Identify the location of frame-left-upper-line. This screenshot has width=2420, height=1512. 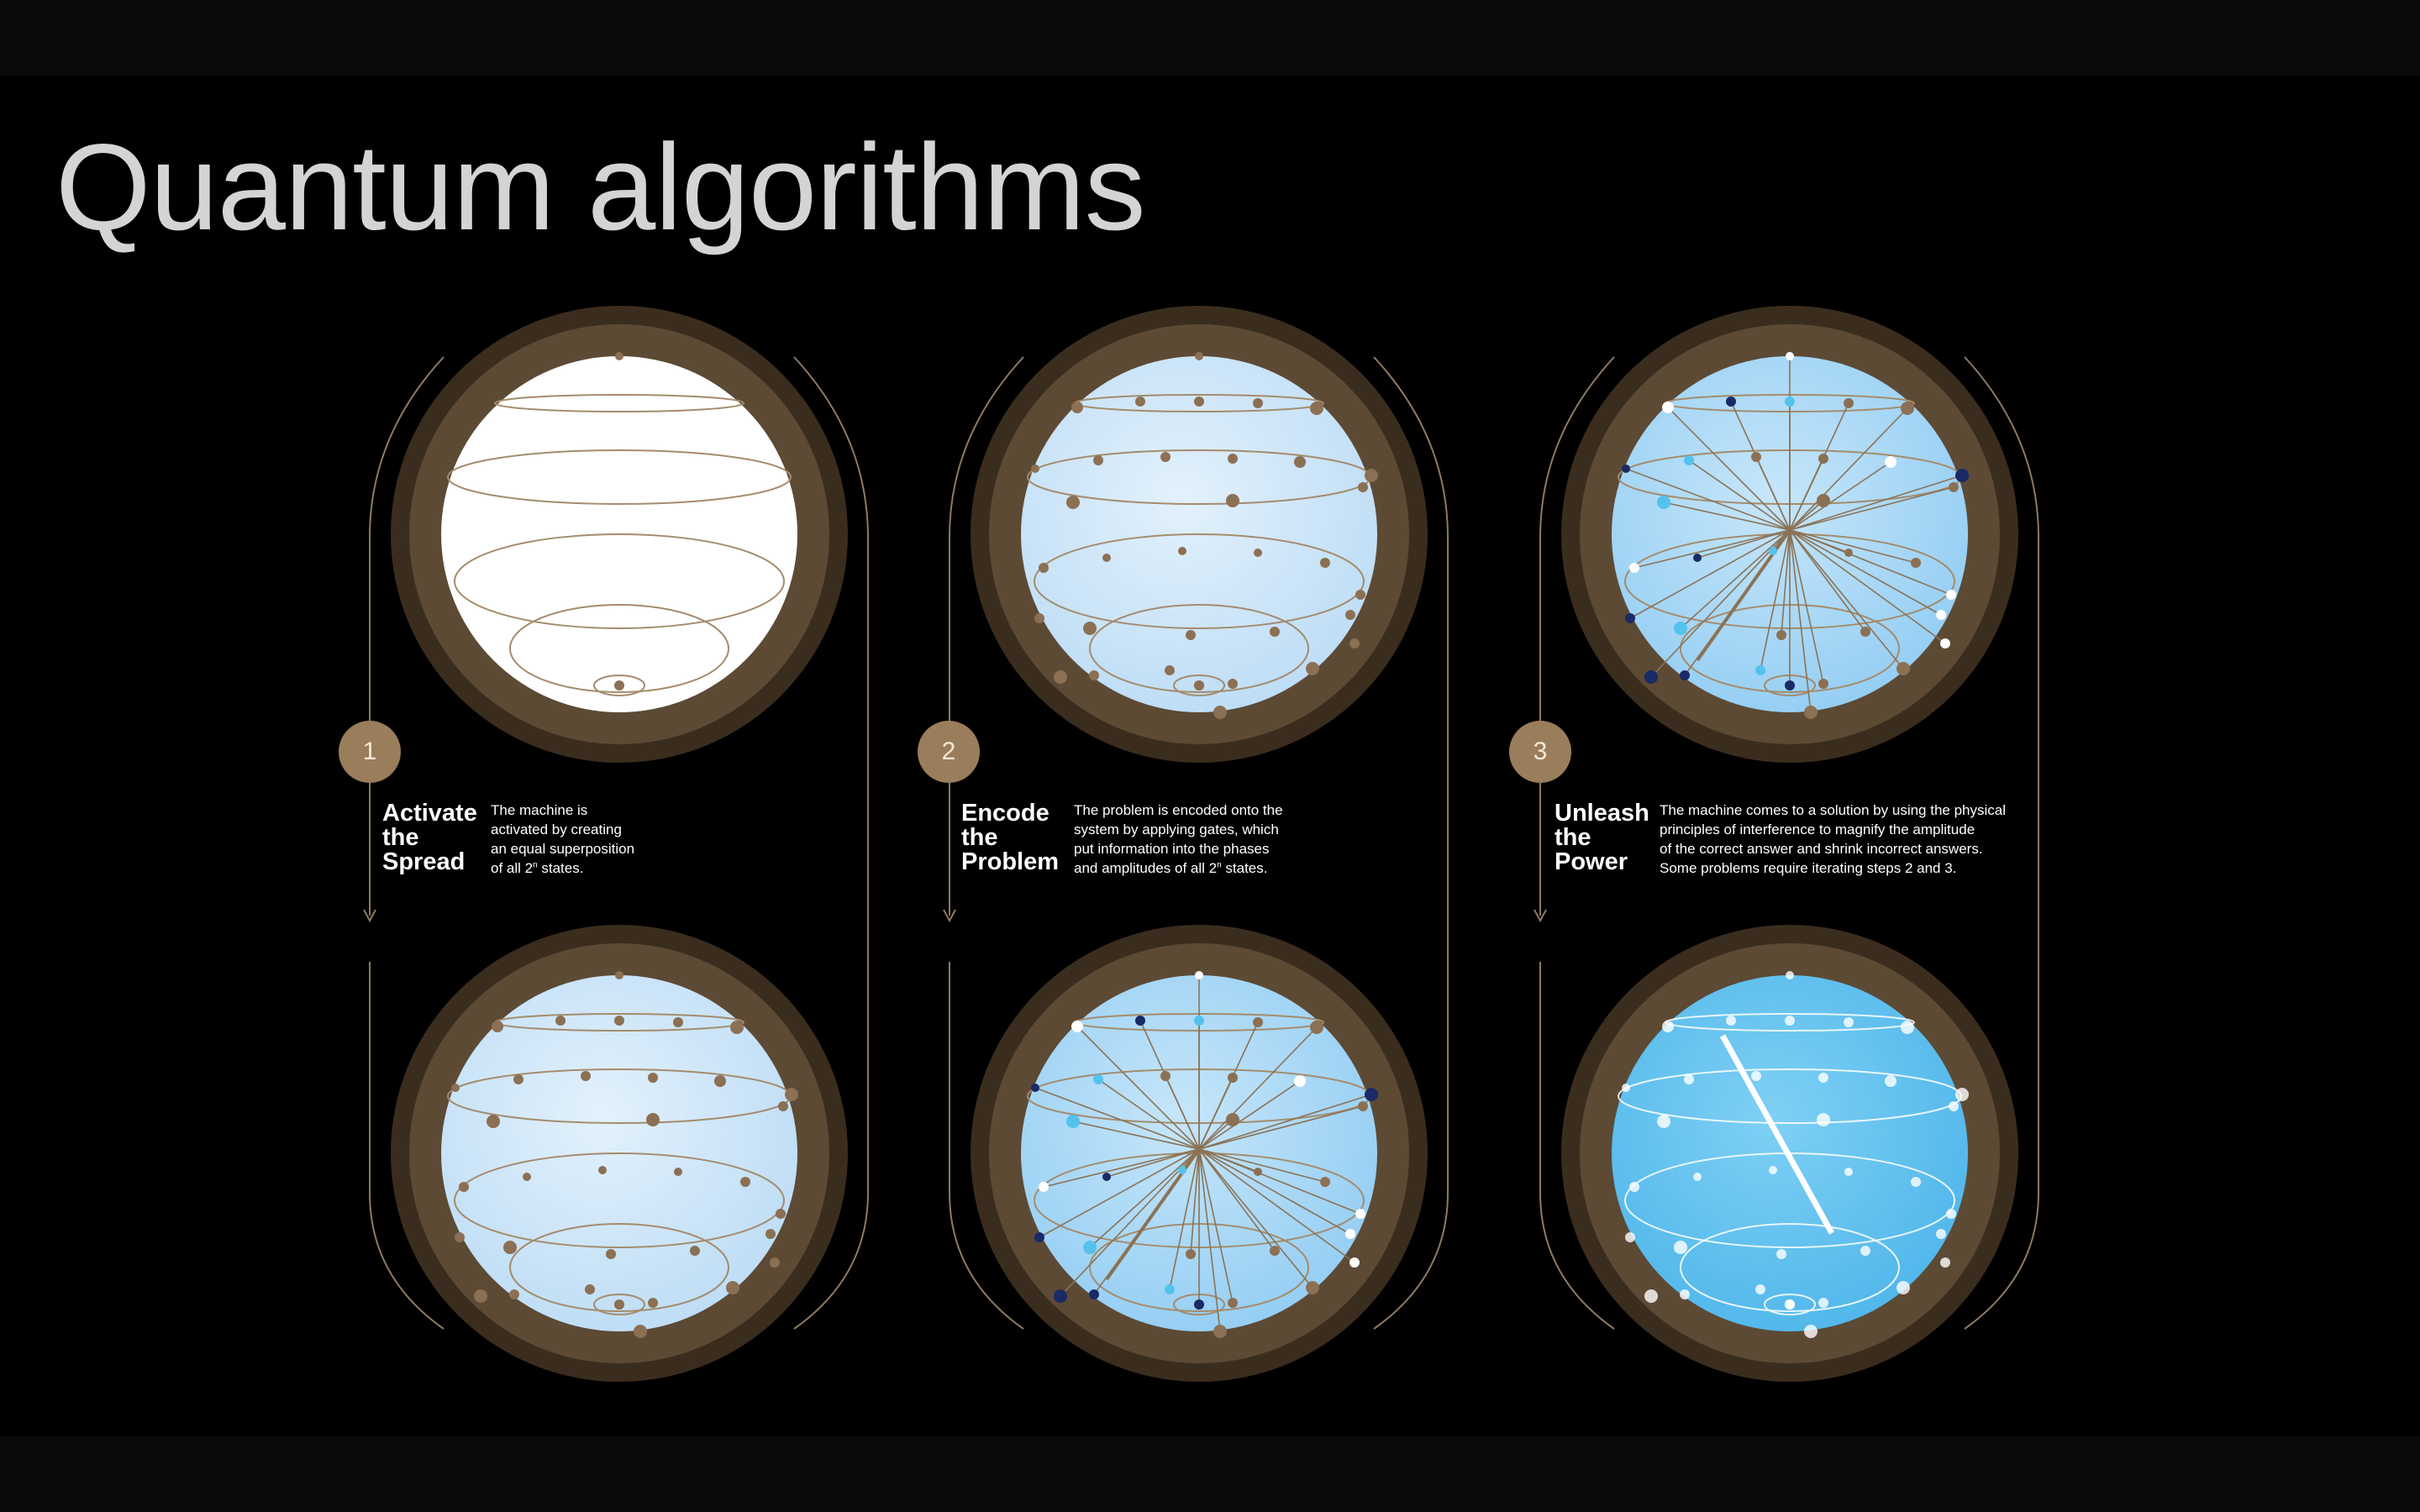
(407, 636).